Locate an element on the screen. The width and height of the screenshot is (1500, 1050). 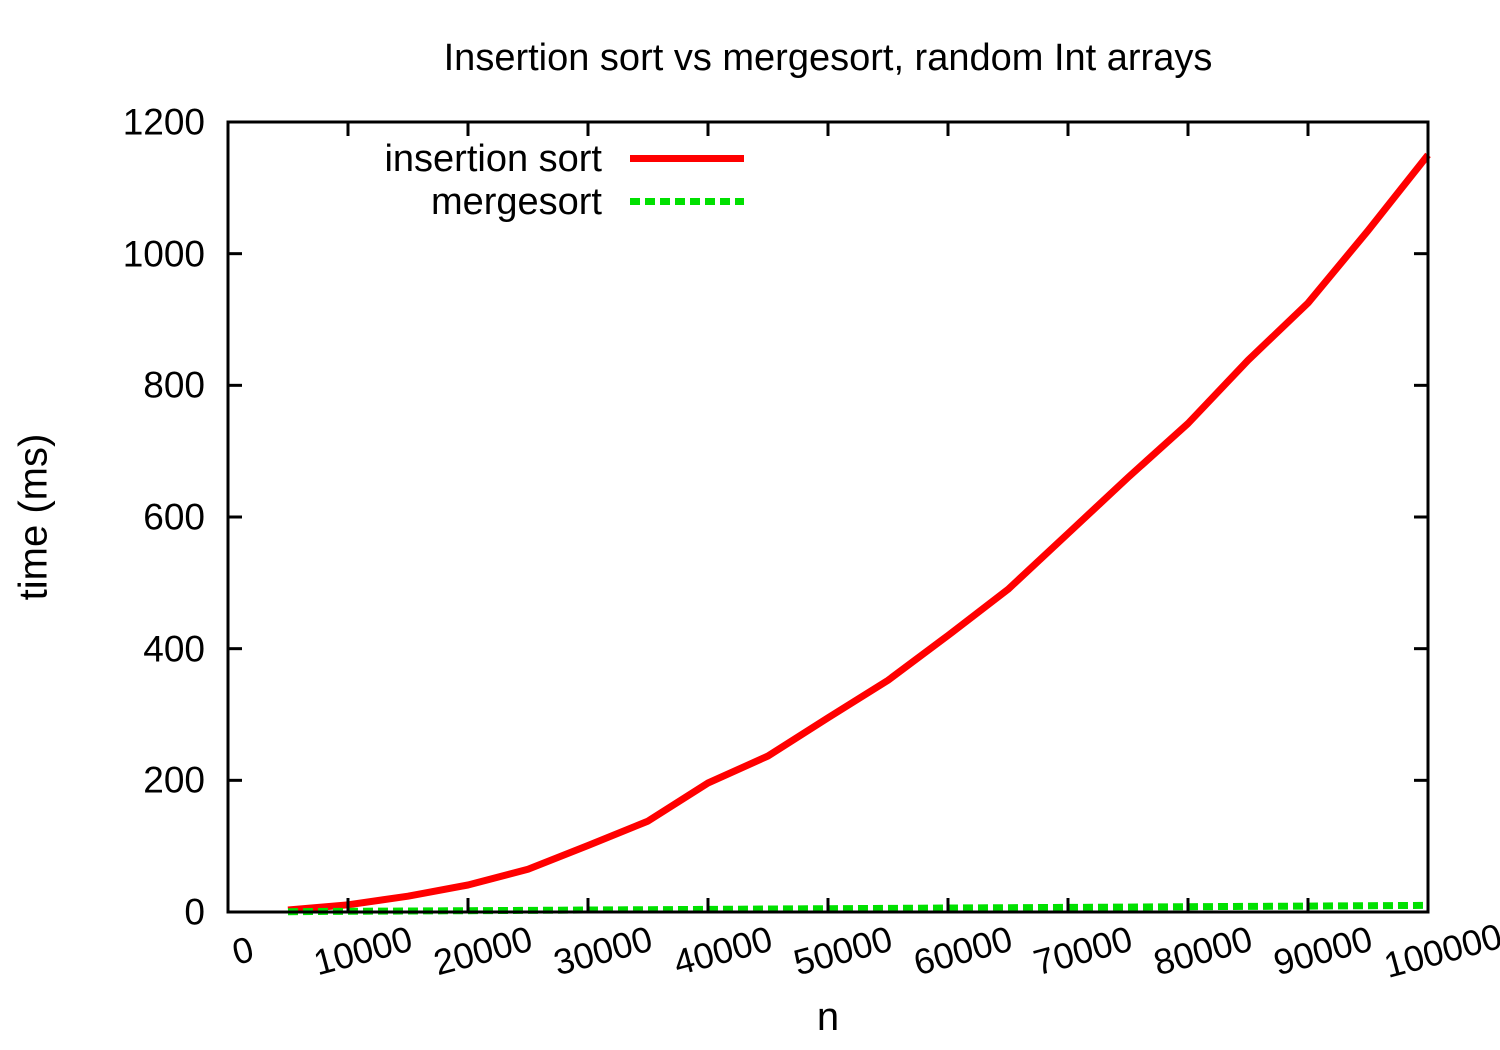
y-tick-label: 400 is located at coordinates (174, 649).